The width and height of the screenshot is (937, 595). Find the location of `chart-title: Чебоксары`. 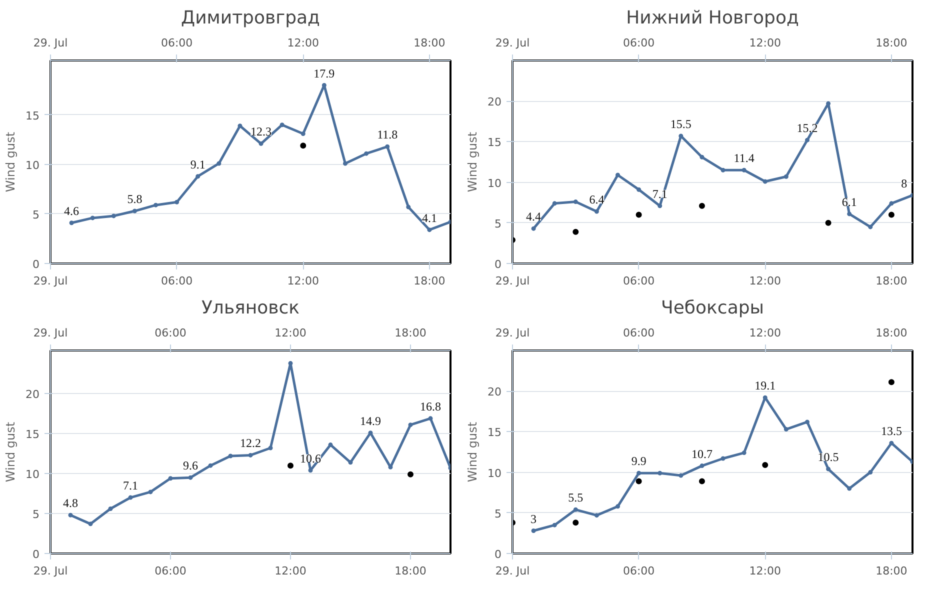

chart-title: Чебоксары is located at coordinates (712, 308).